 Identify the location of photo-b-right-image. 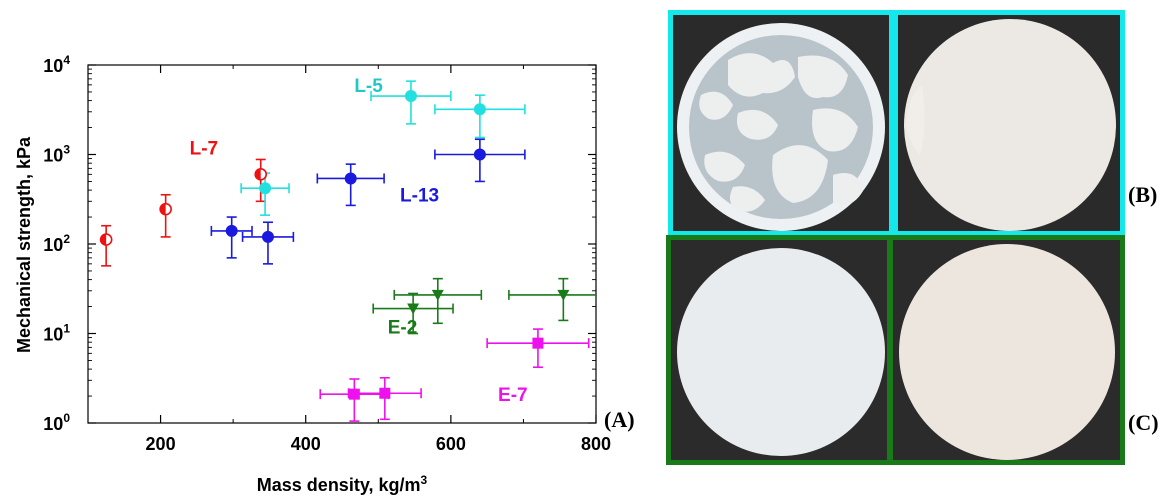
(1009, 123).